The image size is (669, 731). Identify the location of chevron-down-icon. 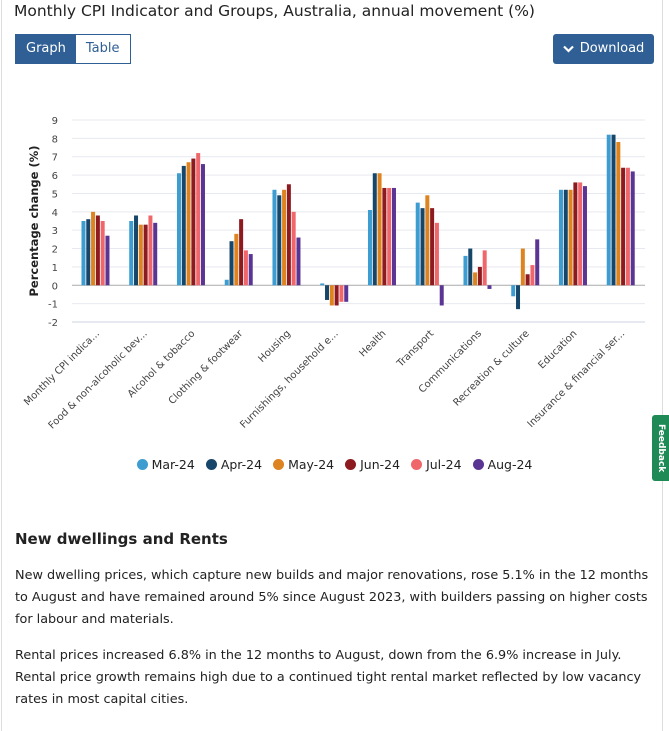
(568, 49).